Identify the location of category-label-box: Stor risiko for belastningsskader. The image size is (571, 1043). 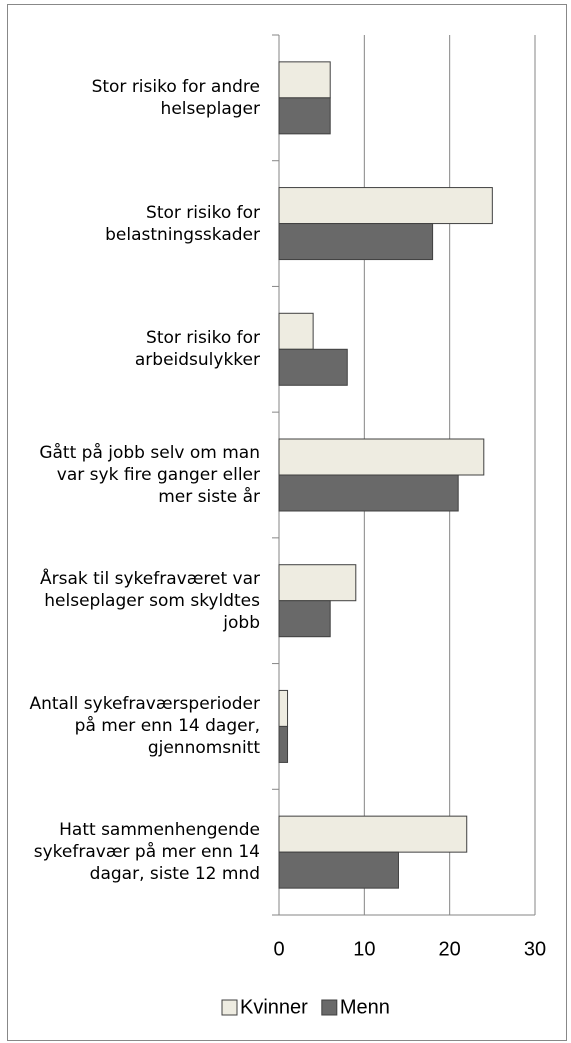
(182, 223).